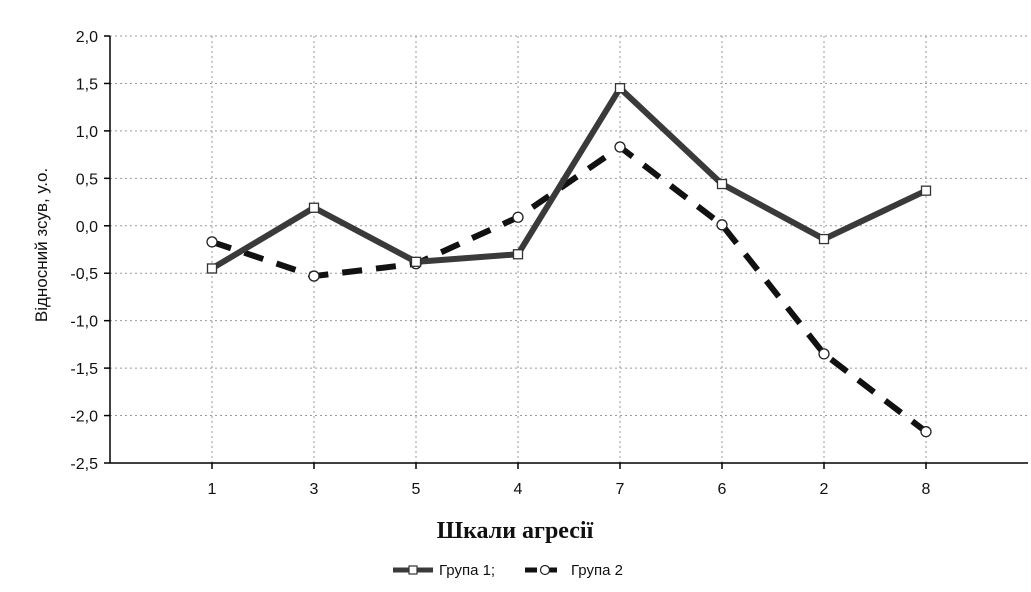 This screenshot has width=1031, height=592. I want to click on y-axis-label: Відносний зсув, у.о., so click(41, 245).